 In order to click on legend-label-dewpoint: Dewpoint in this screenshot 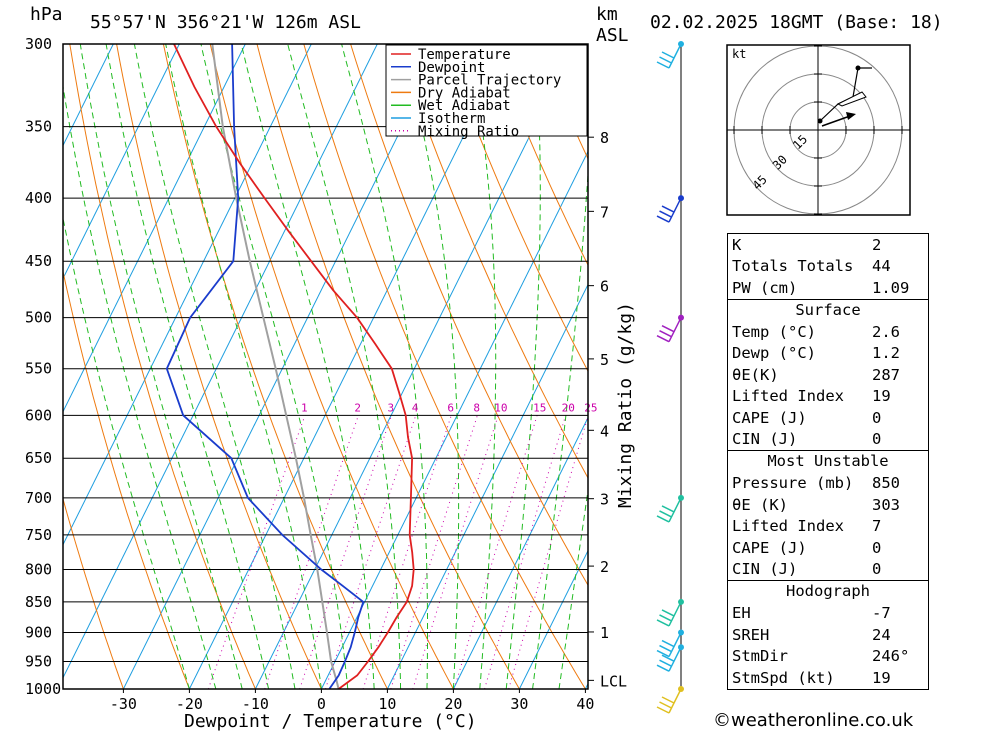, I will do `click(451, 68)`.